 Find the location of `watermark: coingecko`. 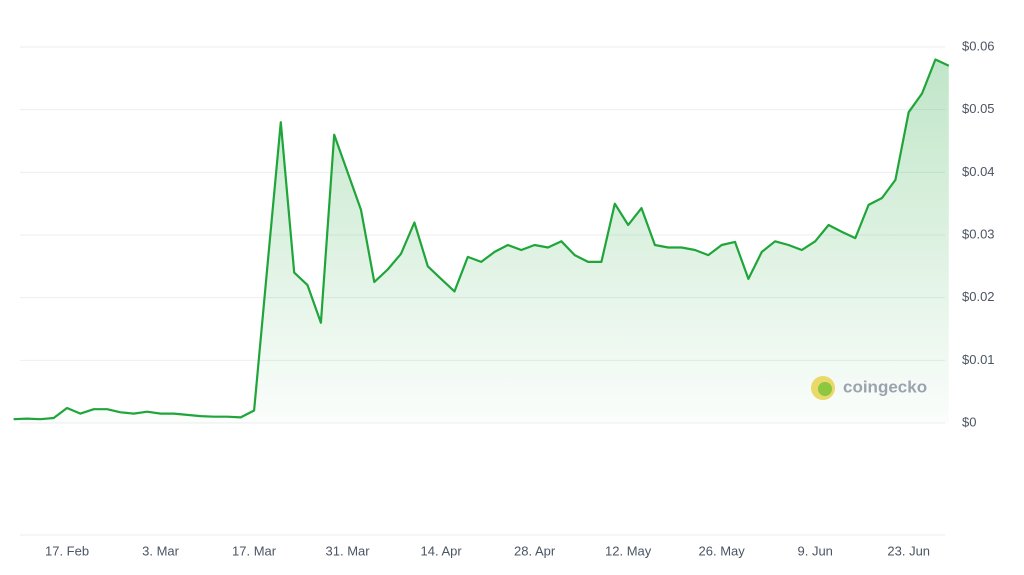

watermark: coingecko is located at coordinates (869, 388).